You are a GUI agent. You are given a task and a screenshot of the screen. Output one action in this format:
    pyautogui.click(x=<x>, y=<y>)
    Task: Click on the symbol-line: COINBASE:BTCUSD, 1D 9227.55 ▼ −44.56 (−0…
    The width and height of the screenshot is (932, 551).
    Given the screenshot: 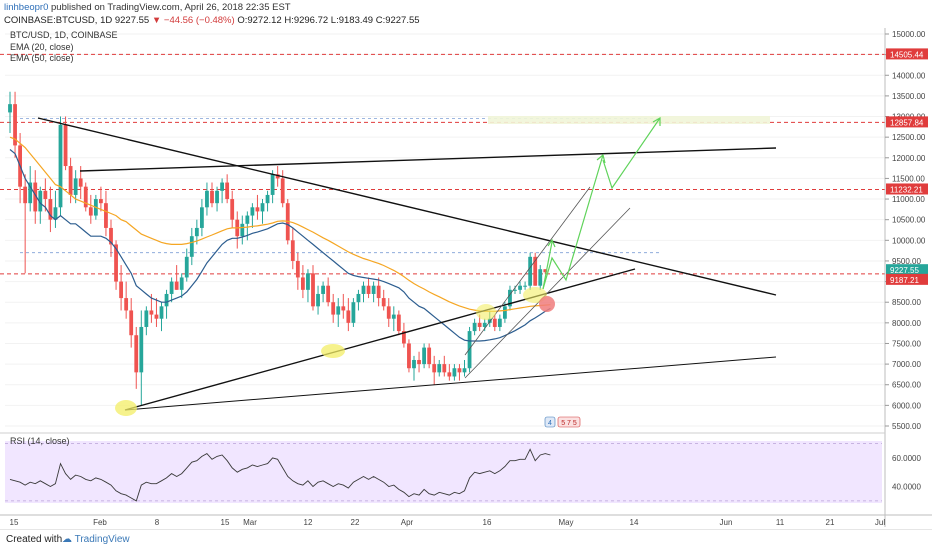 What is the action you would take?
    pyautogui.click(x=212, y=20)
    